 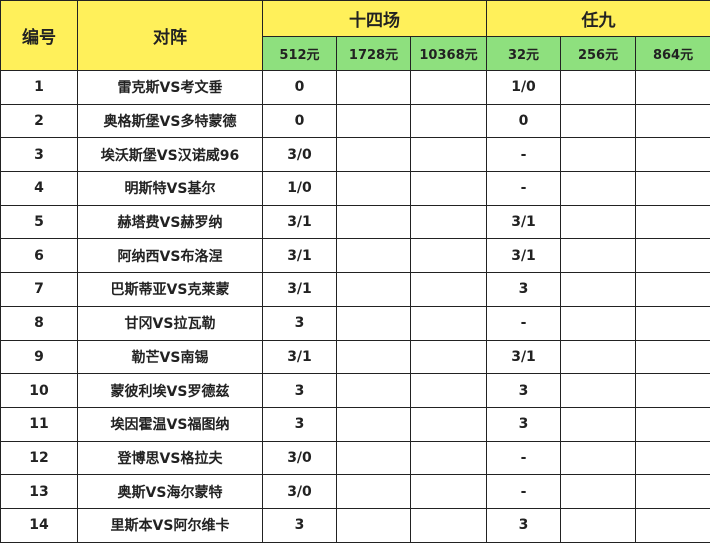 What do you see at coordinates (170, 256) in the screenshot?
I see `match-name: 阿纳西VS布洛涅` at bounding box center [170, 256].